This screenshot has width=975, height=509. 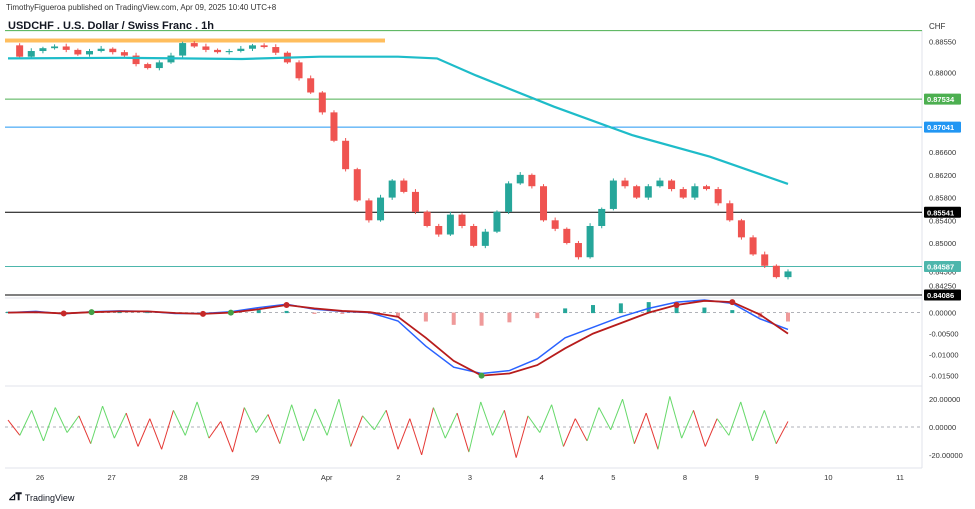 I want to click on price-tick-label: 0.84250, so click(x=942, y=286).